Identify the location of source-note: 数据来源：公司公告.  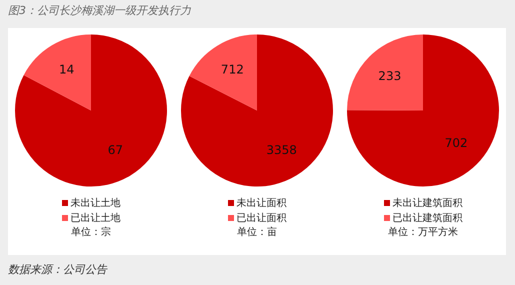
(57, 269).